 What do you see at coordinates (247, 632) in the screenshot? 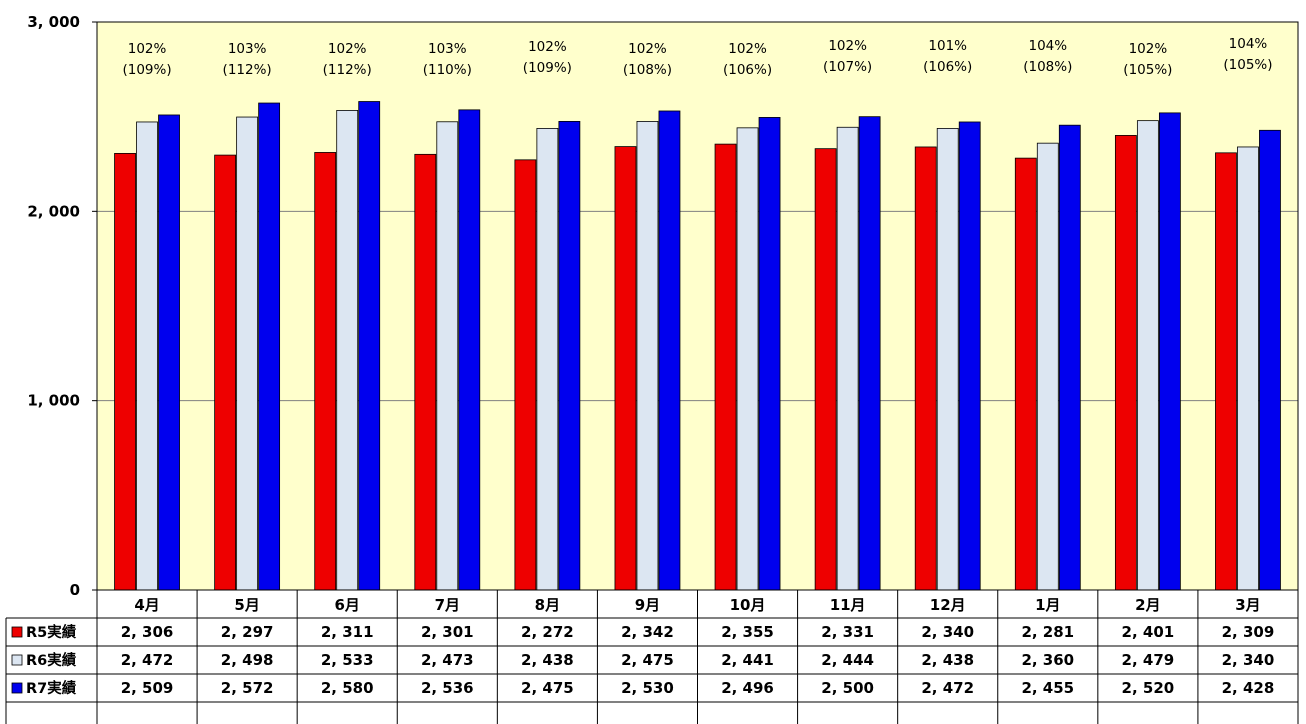
I see `data-label: 2, 297` at bounding box center [247, 632].